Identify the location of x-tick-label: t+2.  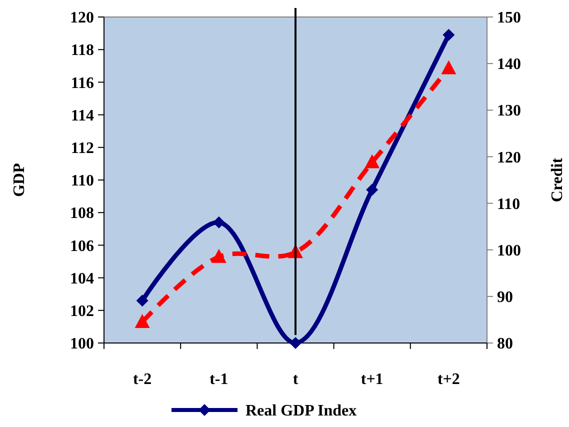
(448, 379).